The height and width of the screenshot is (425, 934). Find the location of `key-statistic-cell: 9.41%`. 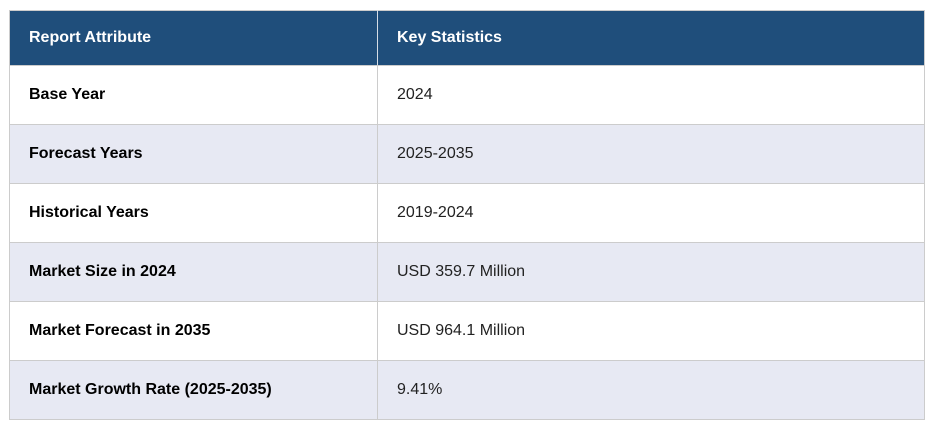

key-statistic-cell: 9.41% is located at coordinates (651, 390).